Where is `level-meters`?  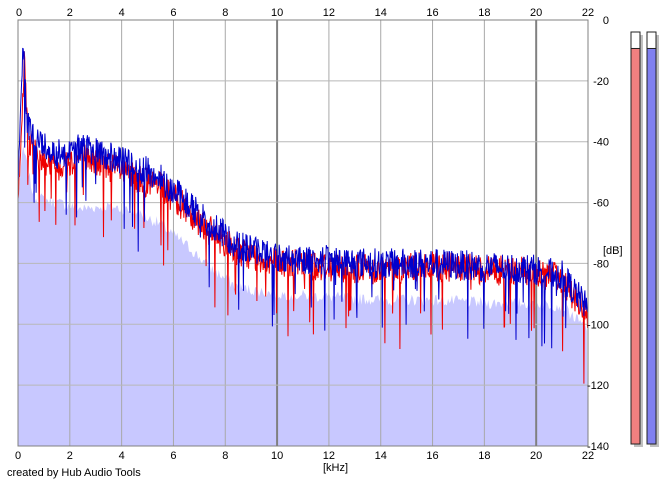 level-meters is located at coordinates (644, 239).